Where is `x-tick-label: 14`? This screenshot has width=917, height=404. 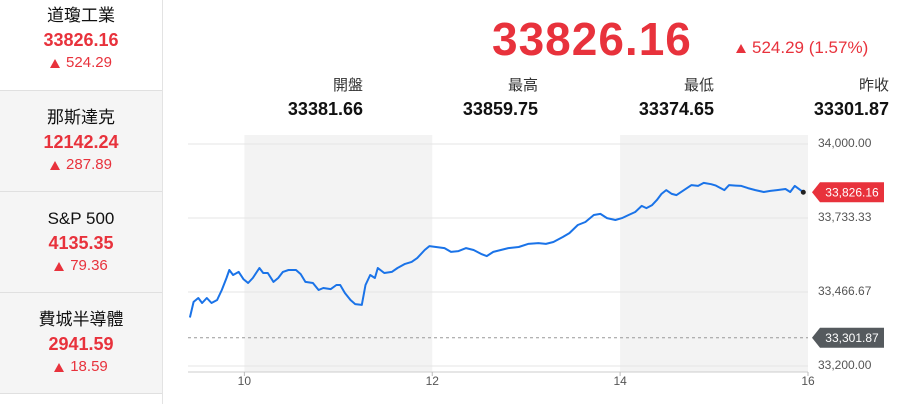
x-tick-label: 14 is located at coordinates (620, 381).